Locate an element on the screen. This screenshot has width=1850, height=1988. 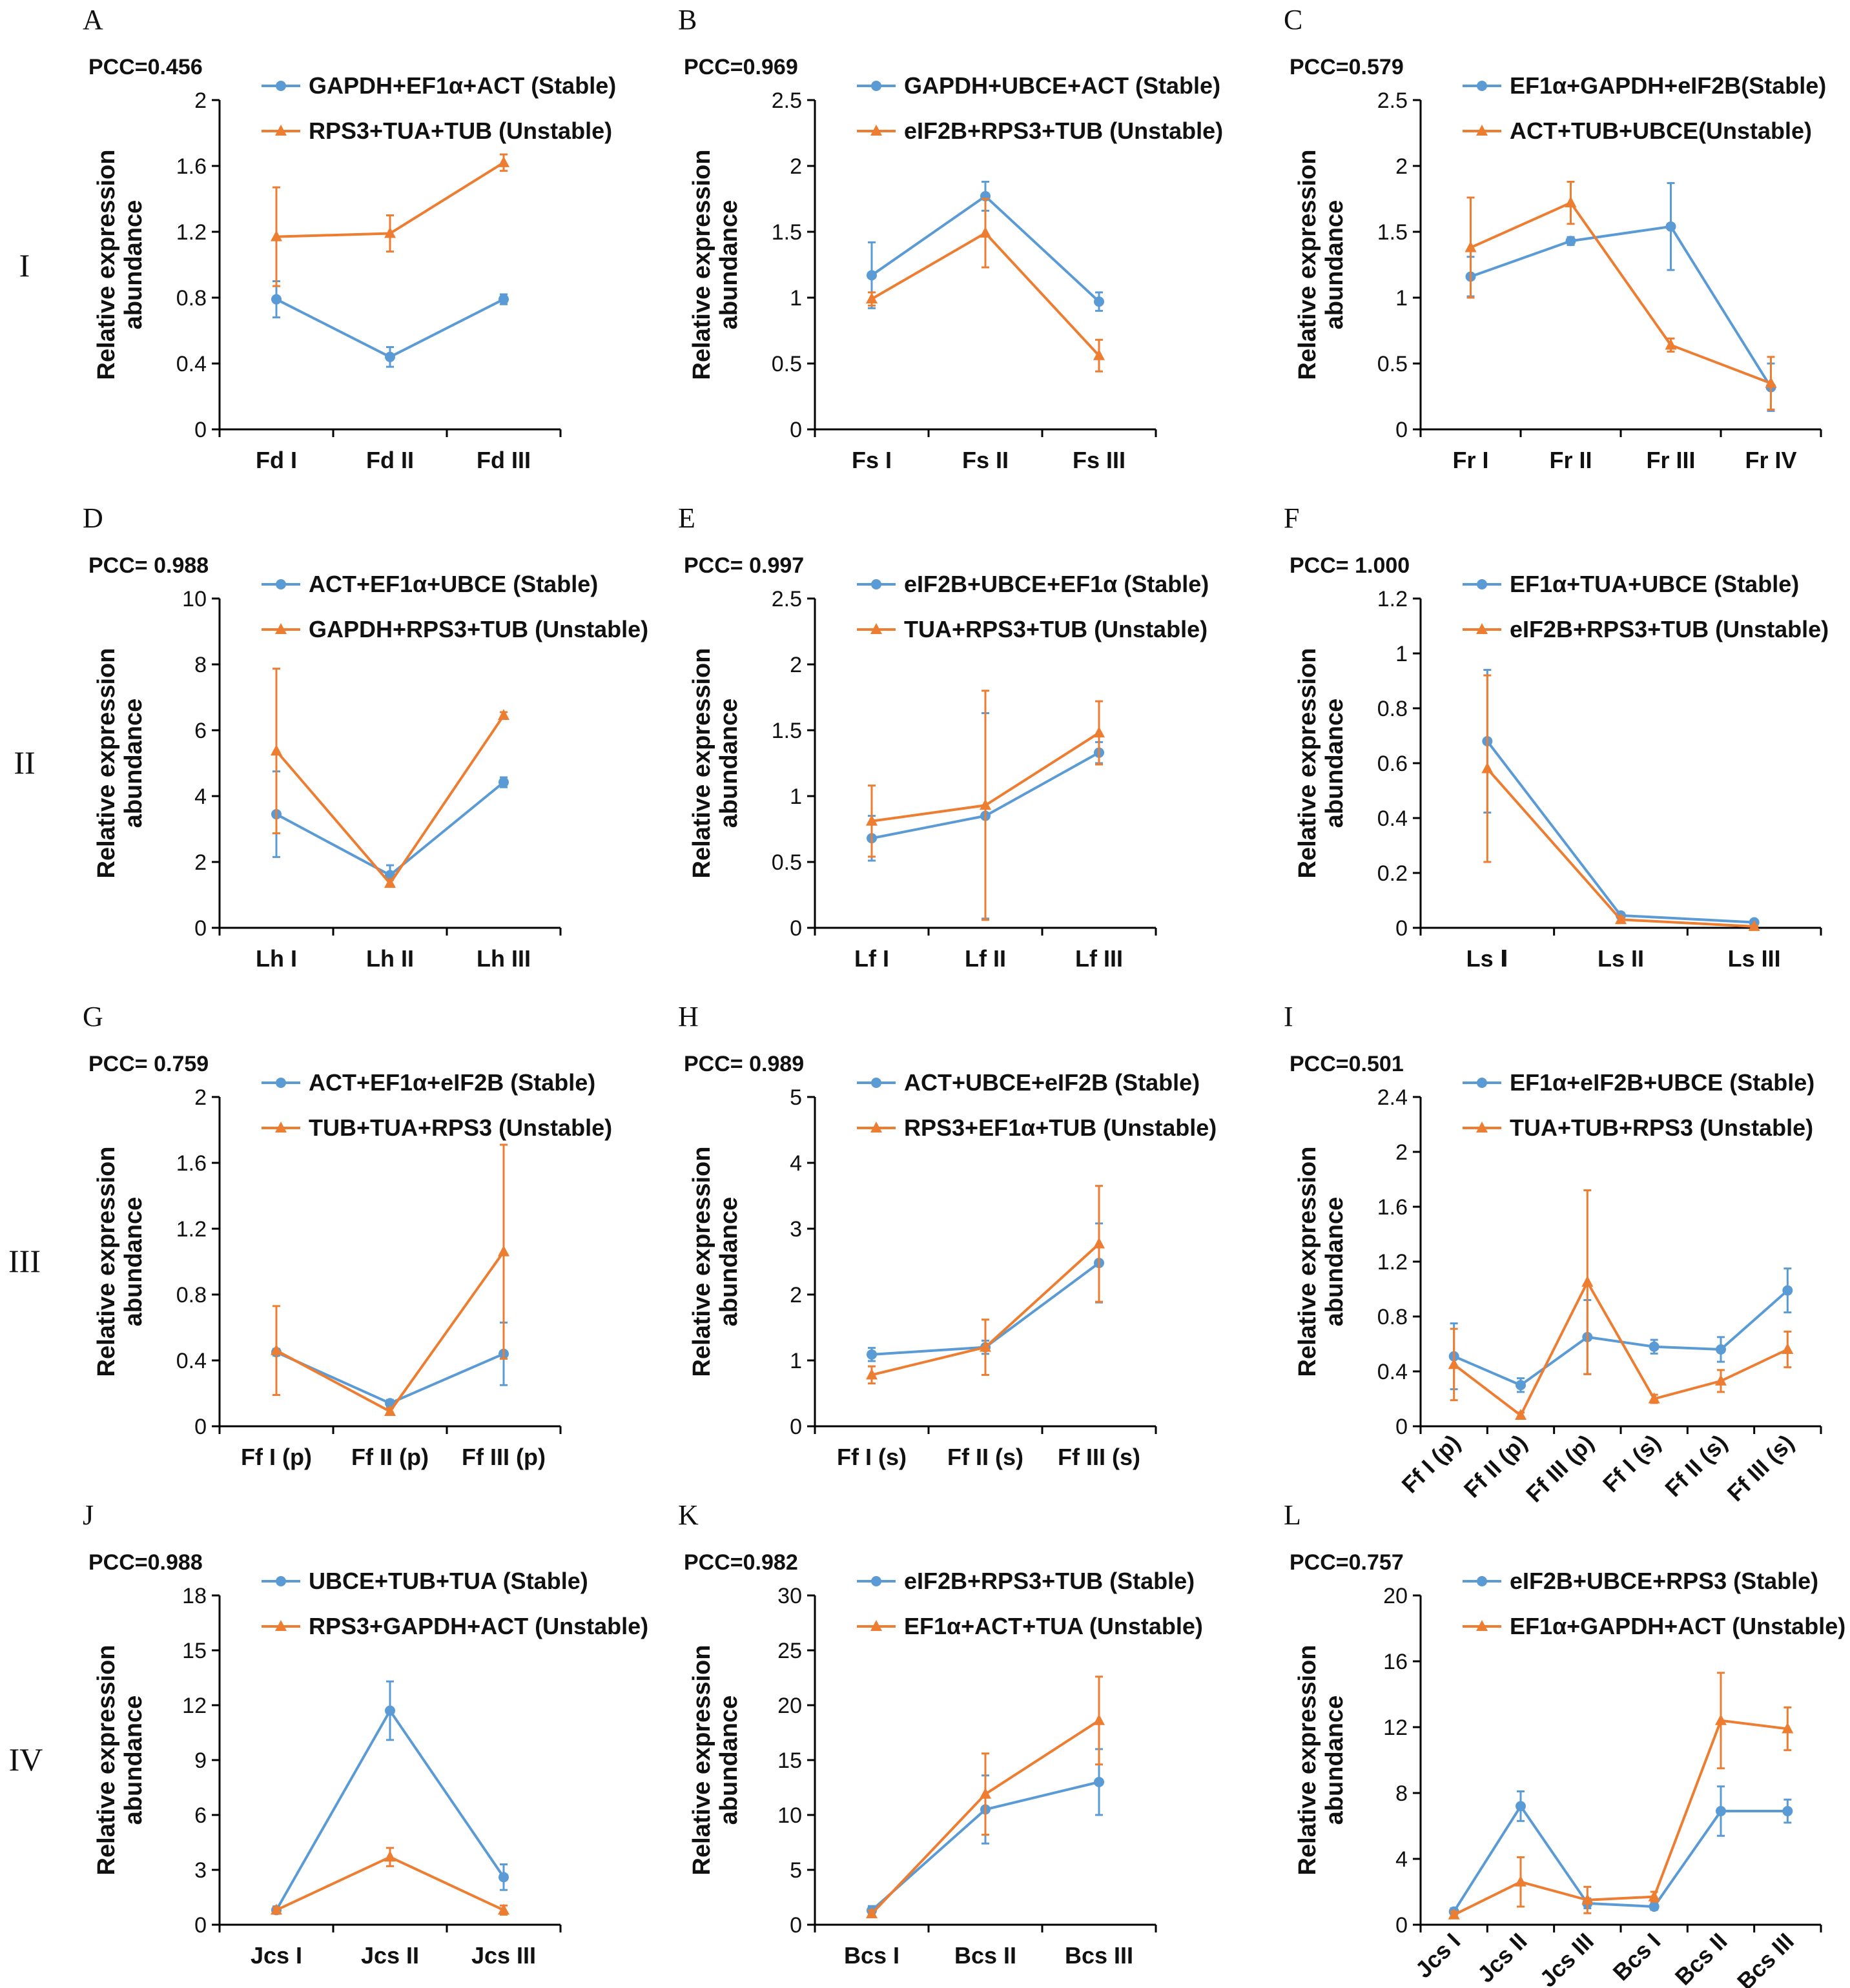
panel-k-ytick-label: 30 is located at coordinates (789, 1596).